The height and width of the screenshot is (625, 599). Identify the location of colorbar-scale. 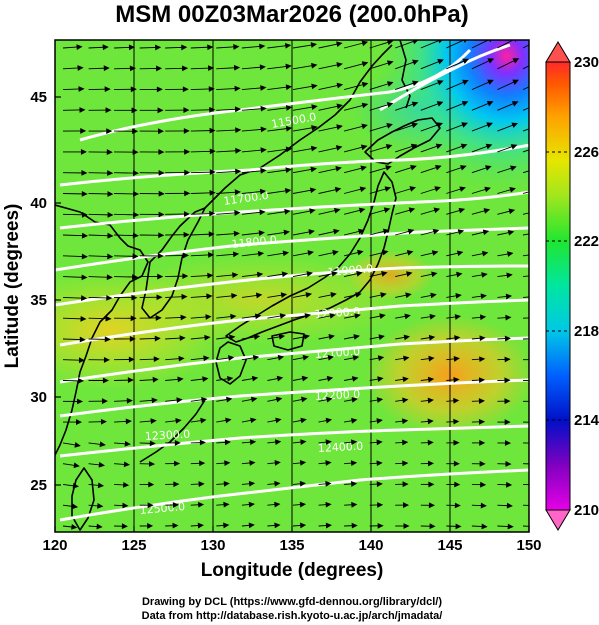
(558, 286).